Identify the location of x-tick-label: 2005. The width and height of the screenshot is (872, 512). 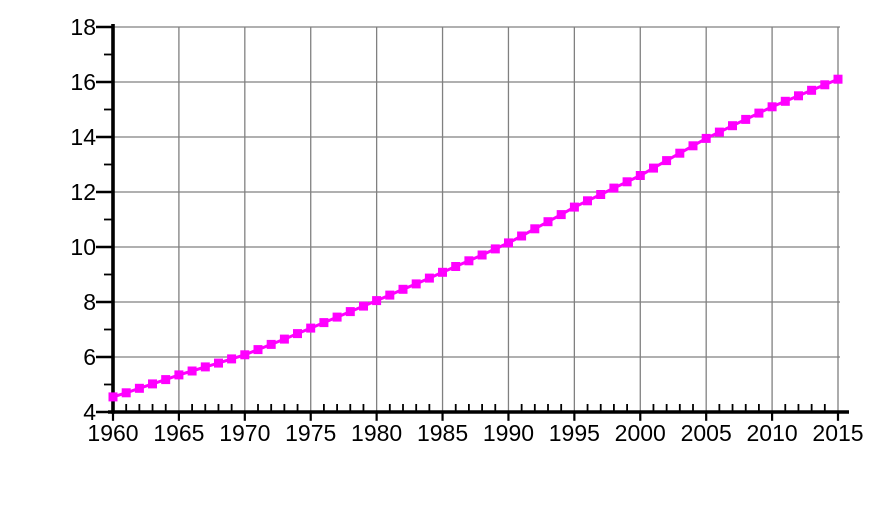
(706, 433).